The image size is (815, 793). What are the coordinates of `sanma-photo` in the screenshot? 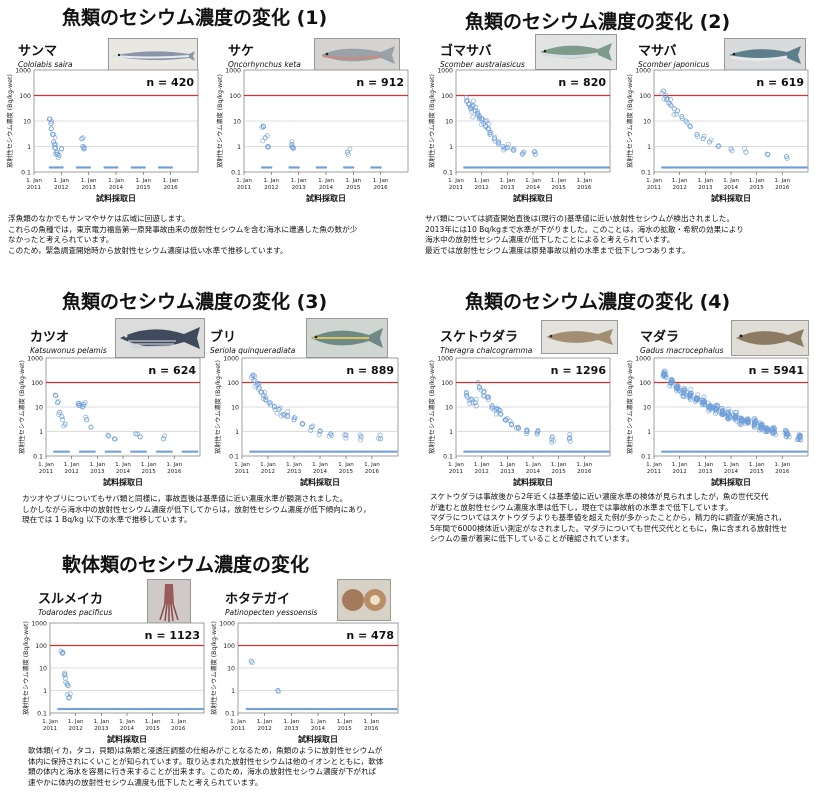 It's located at (153, 55).